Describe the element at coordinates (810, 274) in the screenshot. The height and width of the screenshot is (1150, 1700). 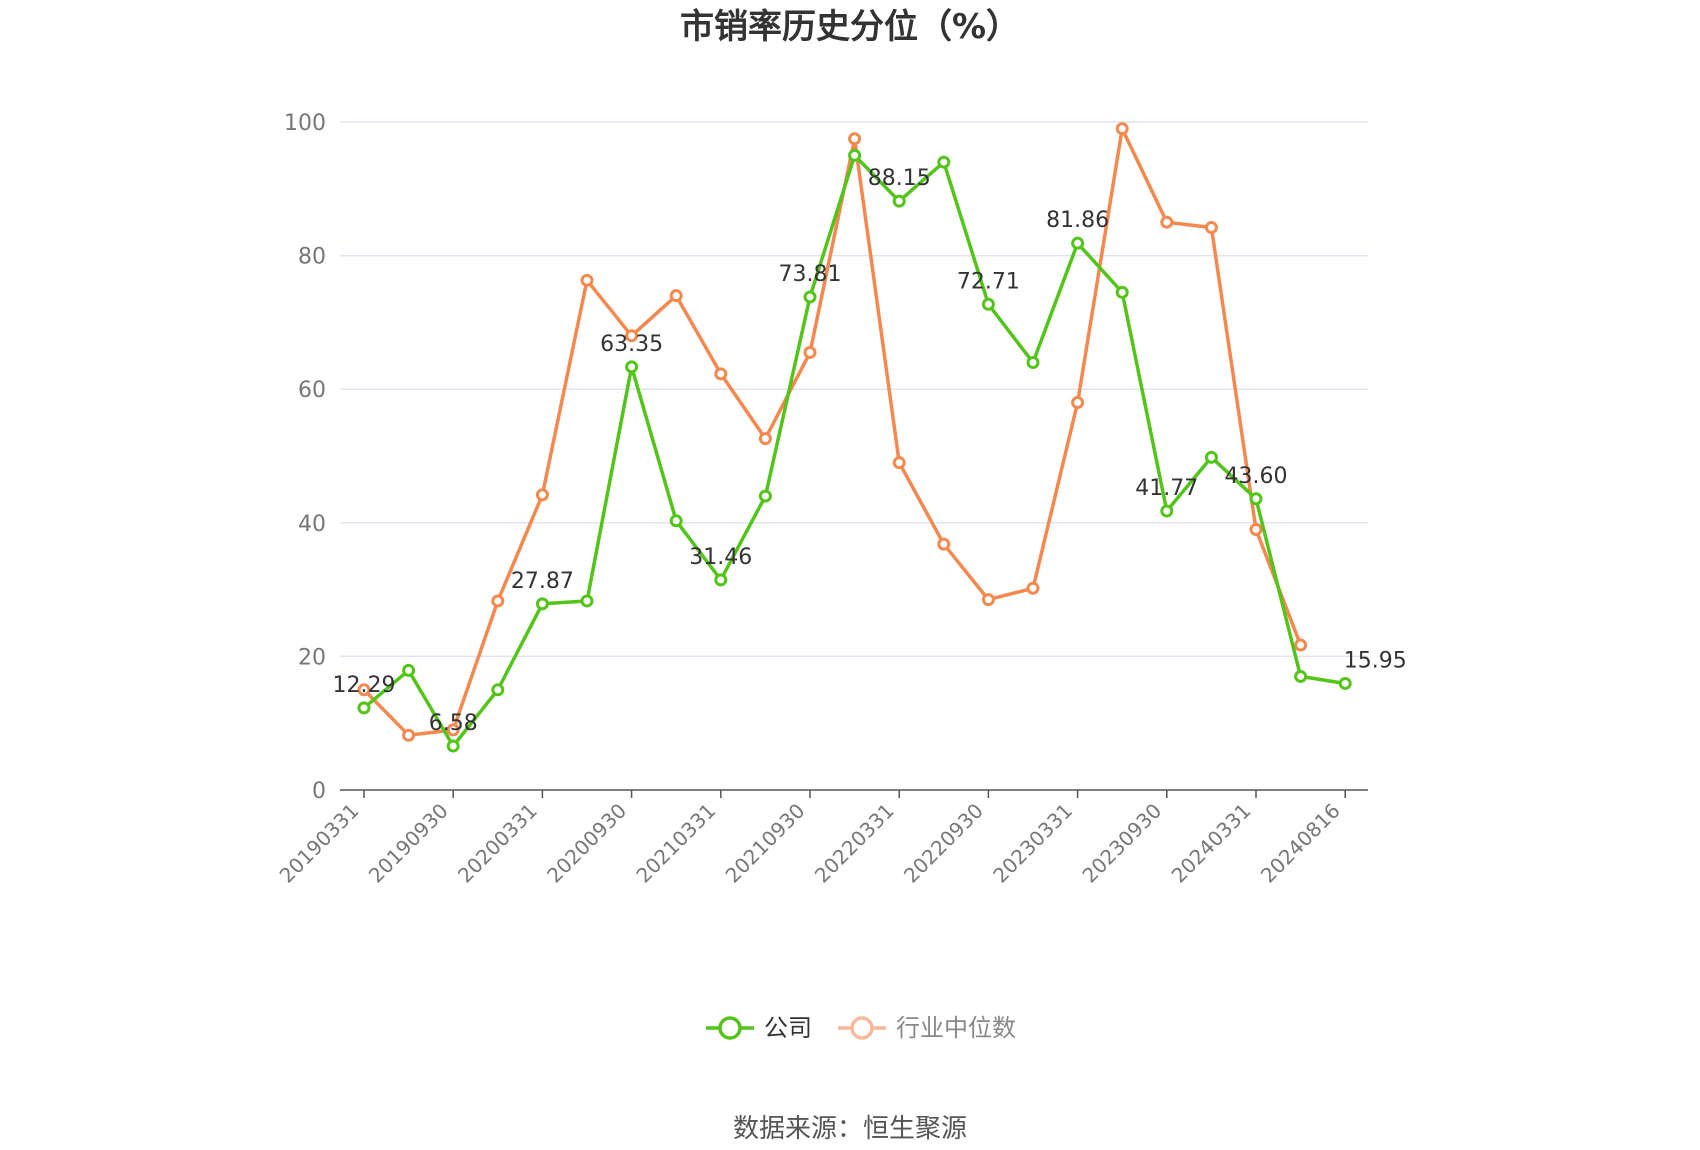
I see `data-label: 73.81` at that location.